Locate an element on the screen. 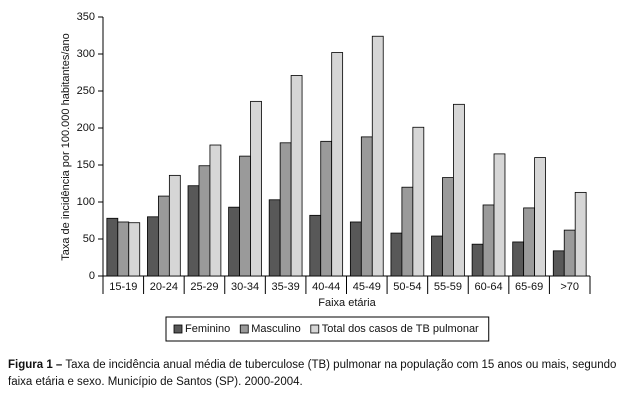 The height and width of the screenshot is (410, 644). x-tick-label: 45-49 is located at coordinates (367, 287).